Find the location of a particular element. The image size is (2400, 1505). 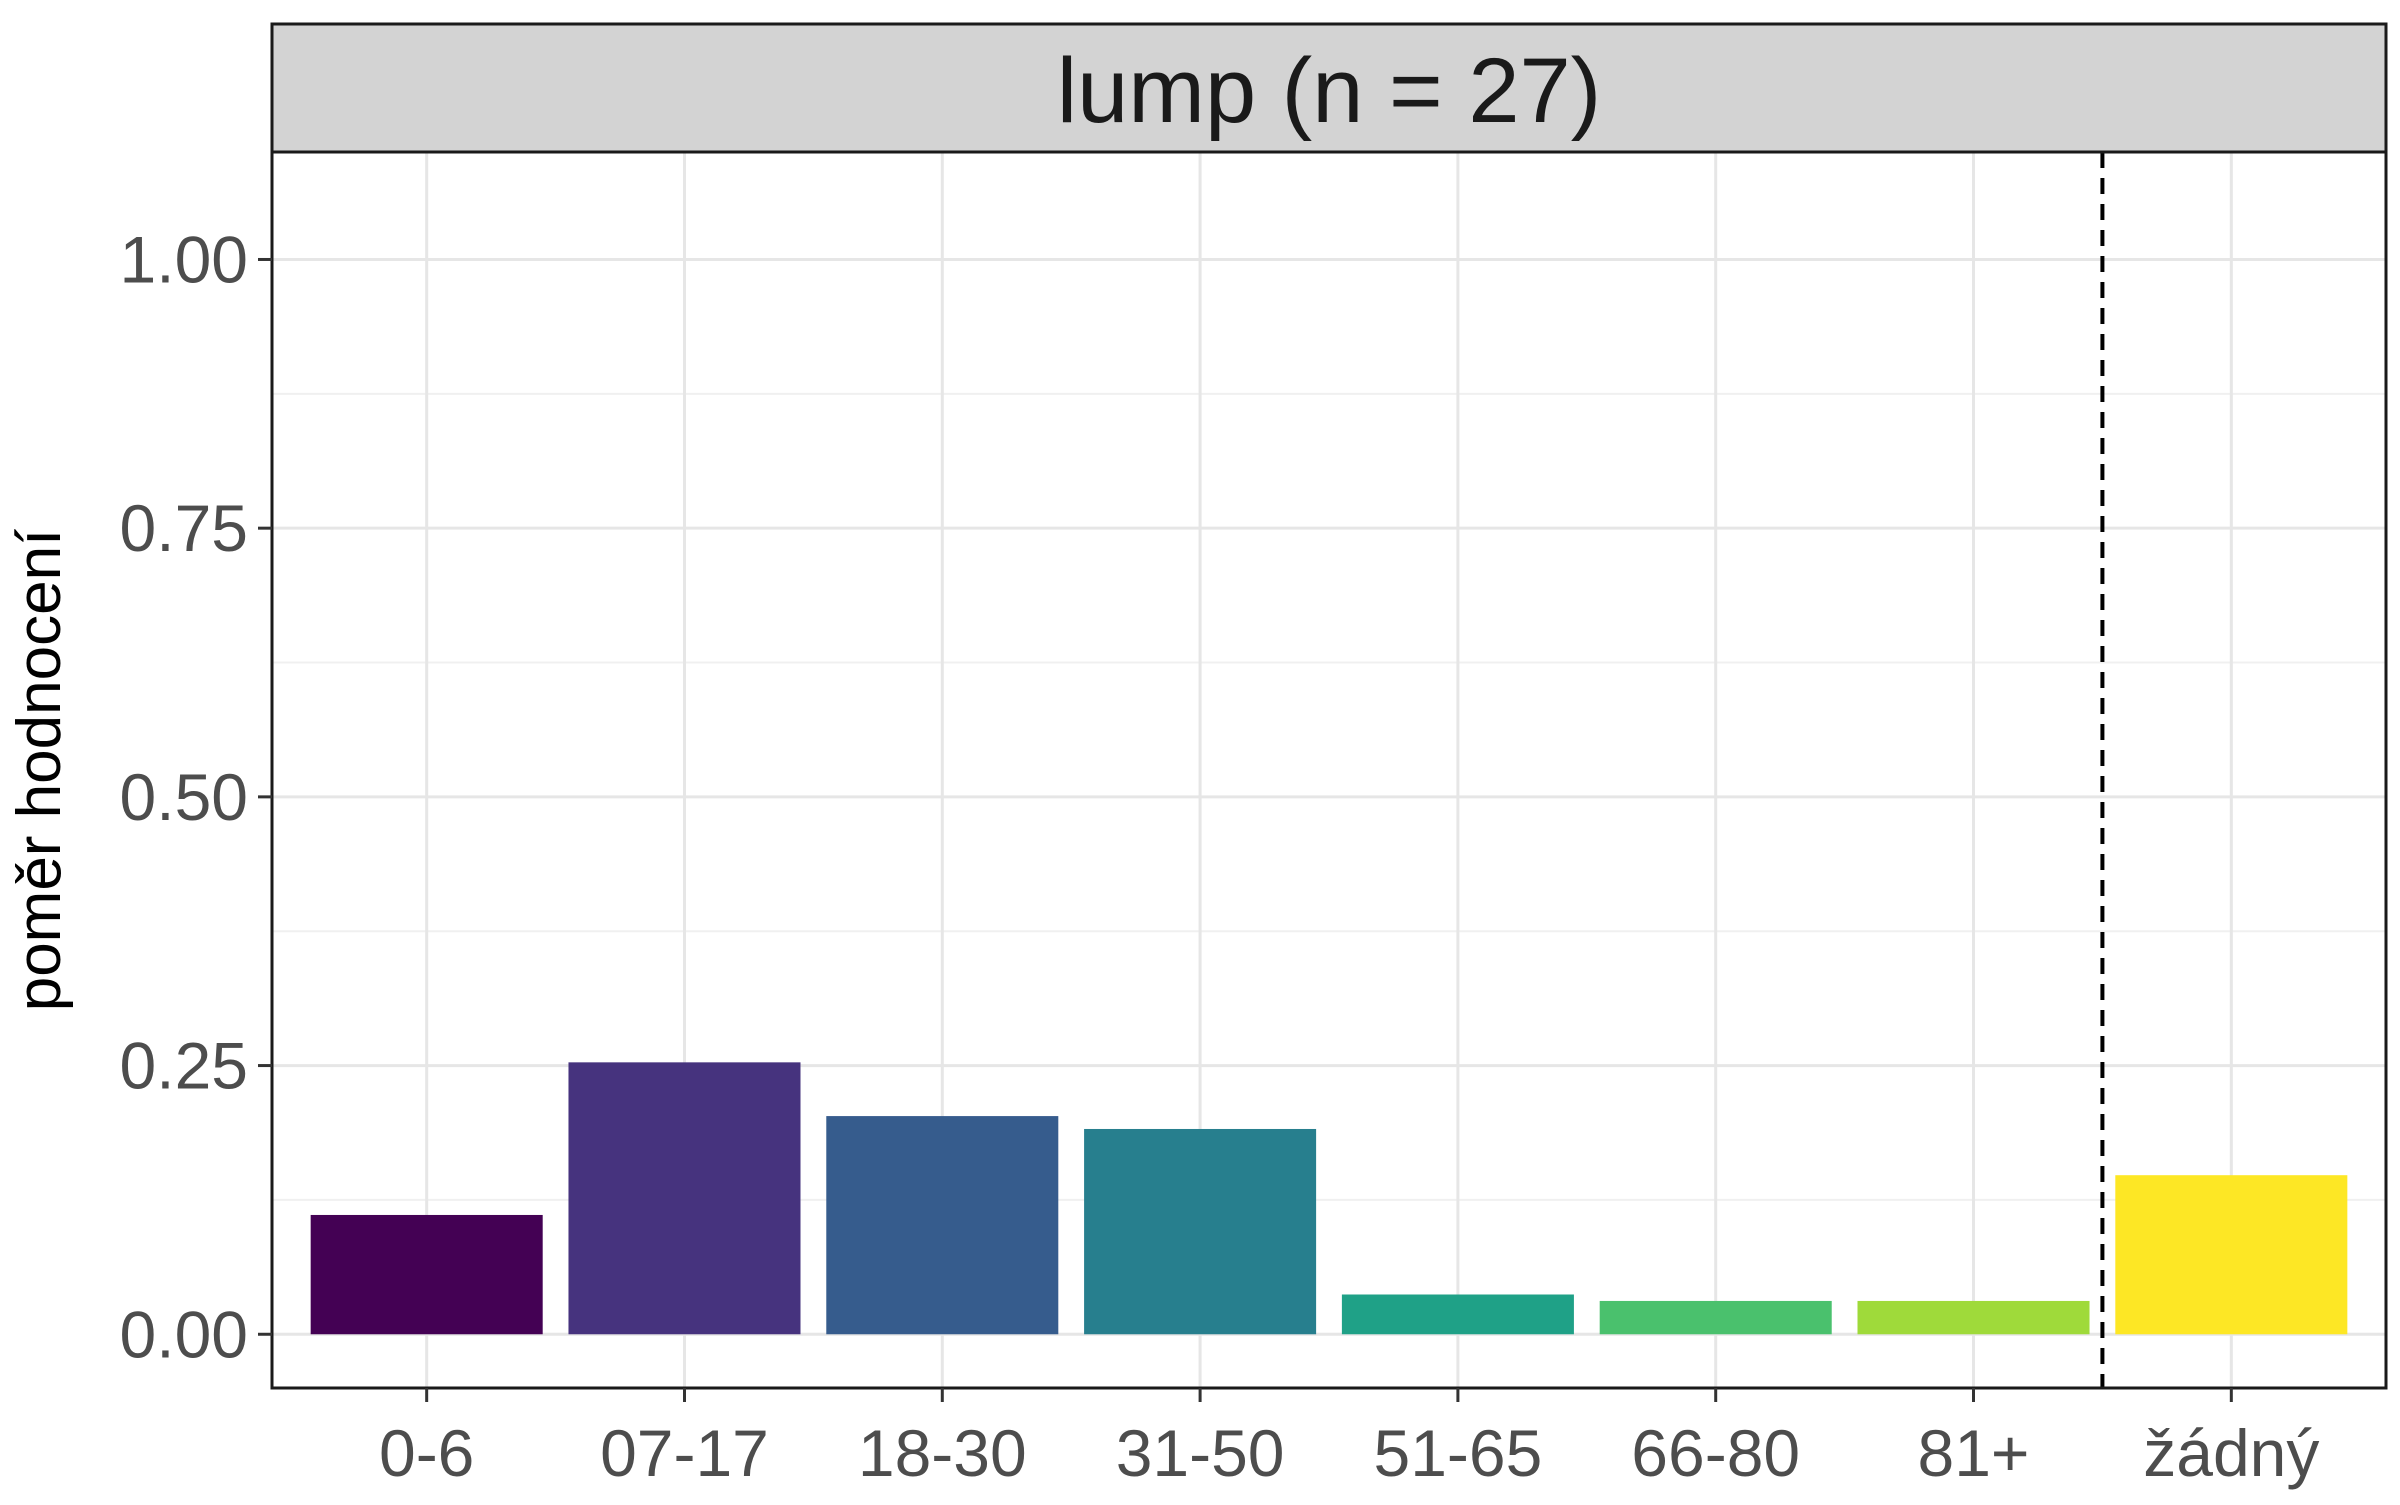

facet-label: lump (n = 27) is located at coordinates (1329, 91).